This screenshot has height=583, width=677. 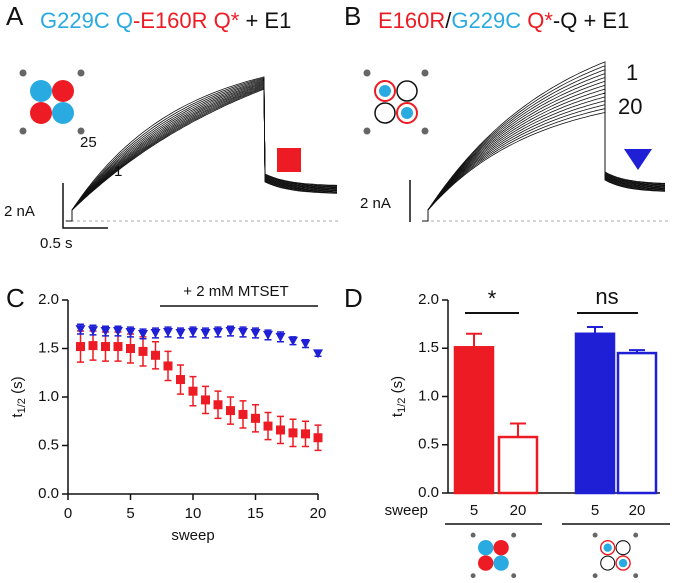 What do you see at coordinates (86, 20) in the screenshot?
I see `title-segment: G229C Q` at bounding box center [86, 20].